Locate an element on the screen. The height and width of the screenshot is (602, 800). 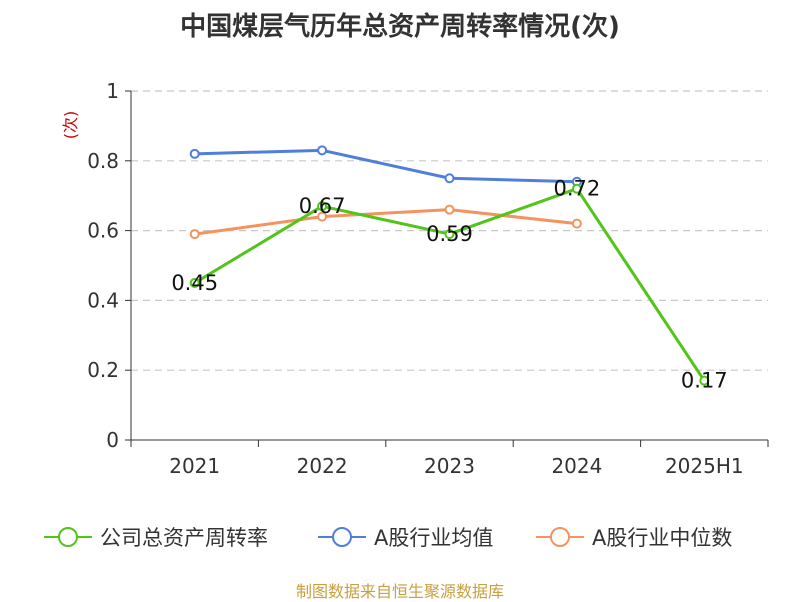
y-axis-label: (次) is located at coordinates (70, 125).